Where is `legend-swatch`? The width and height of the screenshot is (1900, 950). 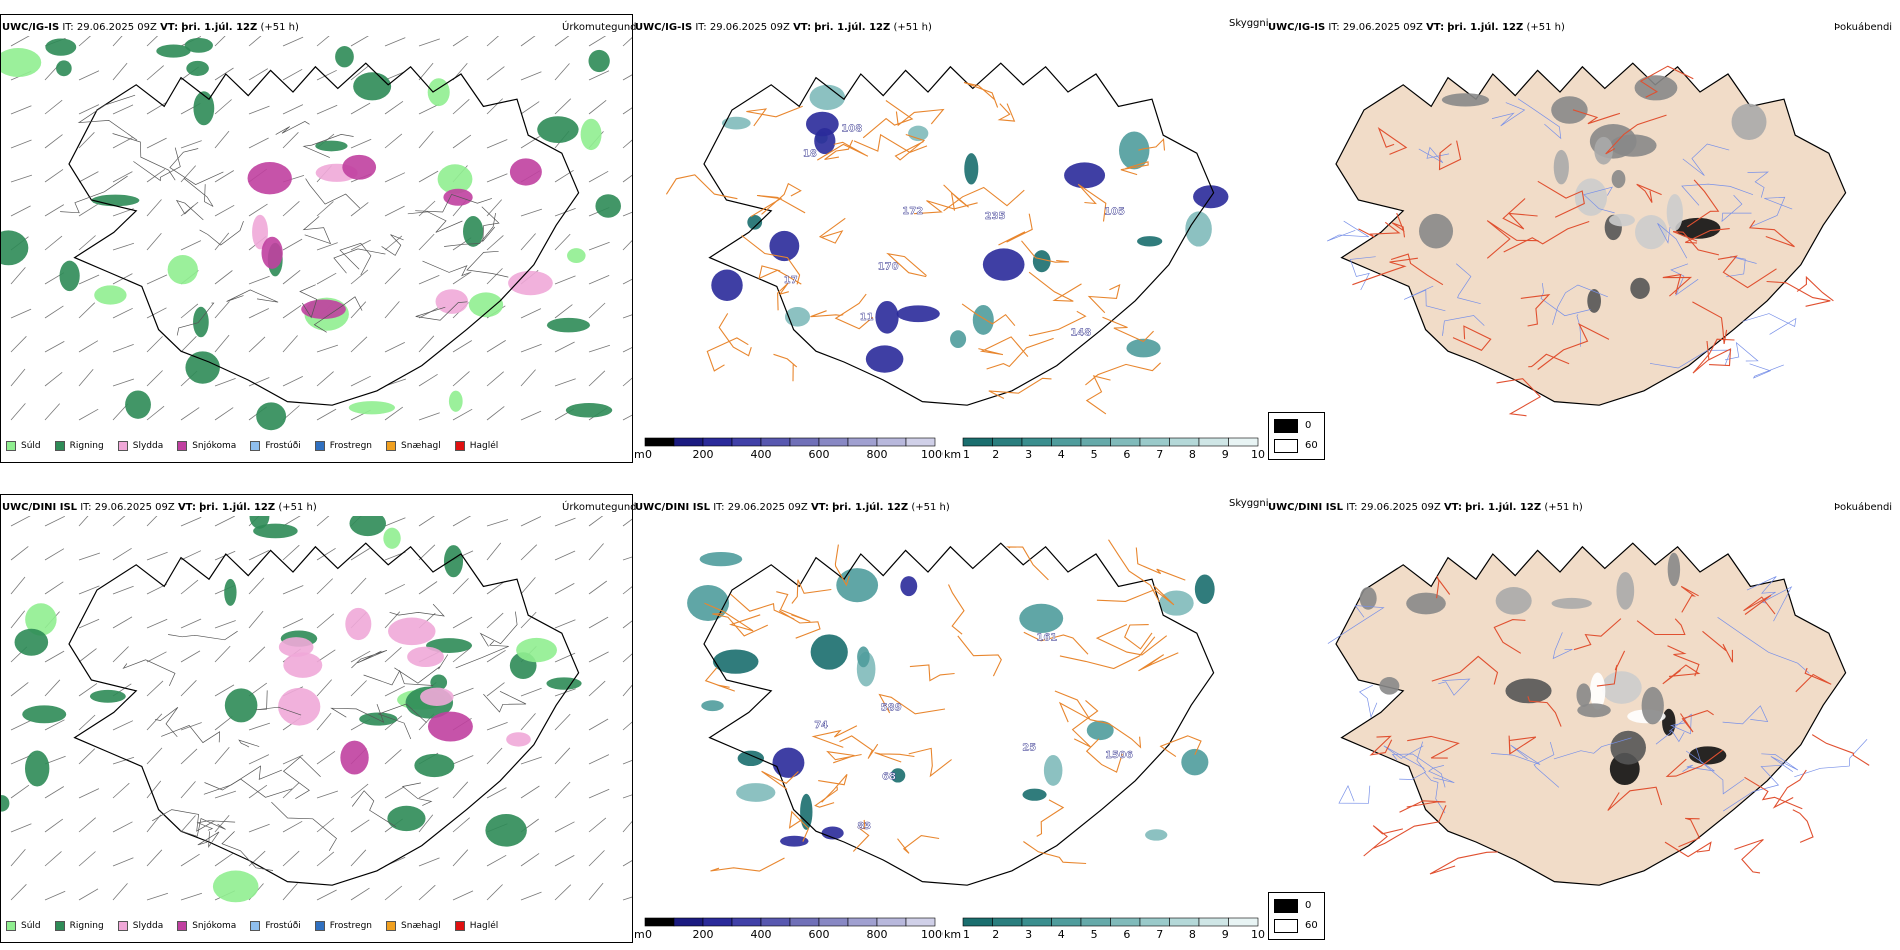
legend-swatch is located at coordinates (182, 446).